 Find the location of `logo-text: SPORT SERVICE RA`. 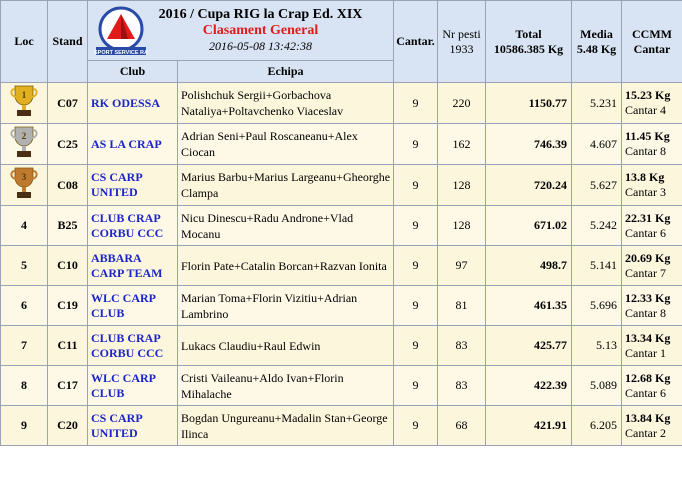

logo-text: SPORT SERVICE RA is located at coordinates (121, 53).